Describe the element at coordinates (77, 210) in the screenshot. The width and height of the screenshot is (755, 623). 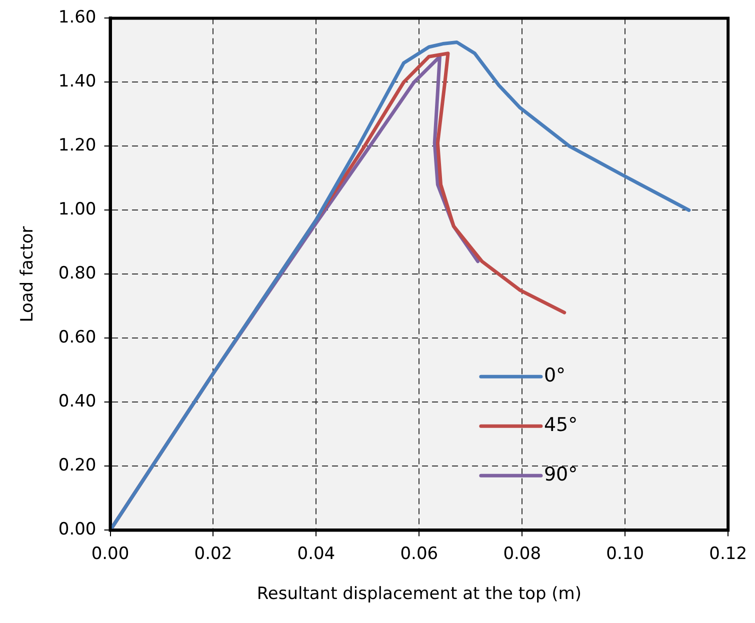
I see `y-tick-label: 1.00` at that location.